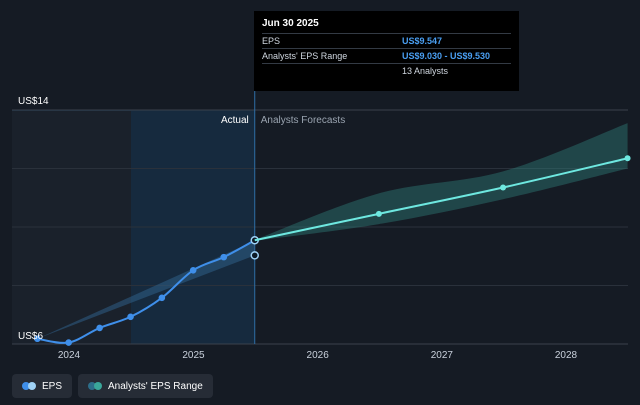 The image size is (640, 405). What do you see at coordinates (386, 41) in the screenshot?
I see `tooltip-row-eps: EPS US$9.547` at bounding box center [386, 41].